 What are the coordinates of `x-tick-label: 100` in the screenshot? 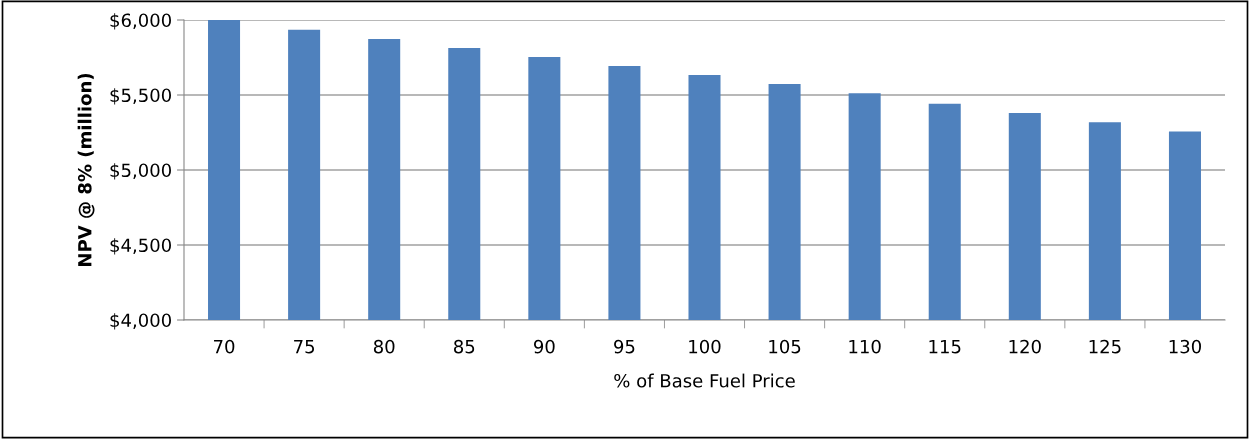 It's located at (705, 346).